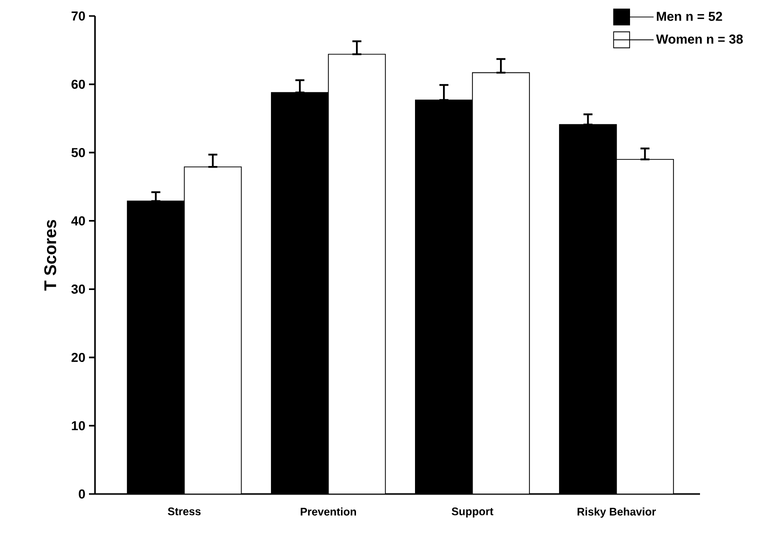  Describe the element at coordinates (184, 512) in the screenshot. I see `x-tick-label: Stress` at that location.